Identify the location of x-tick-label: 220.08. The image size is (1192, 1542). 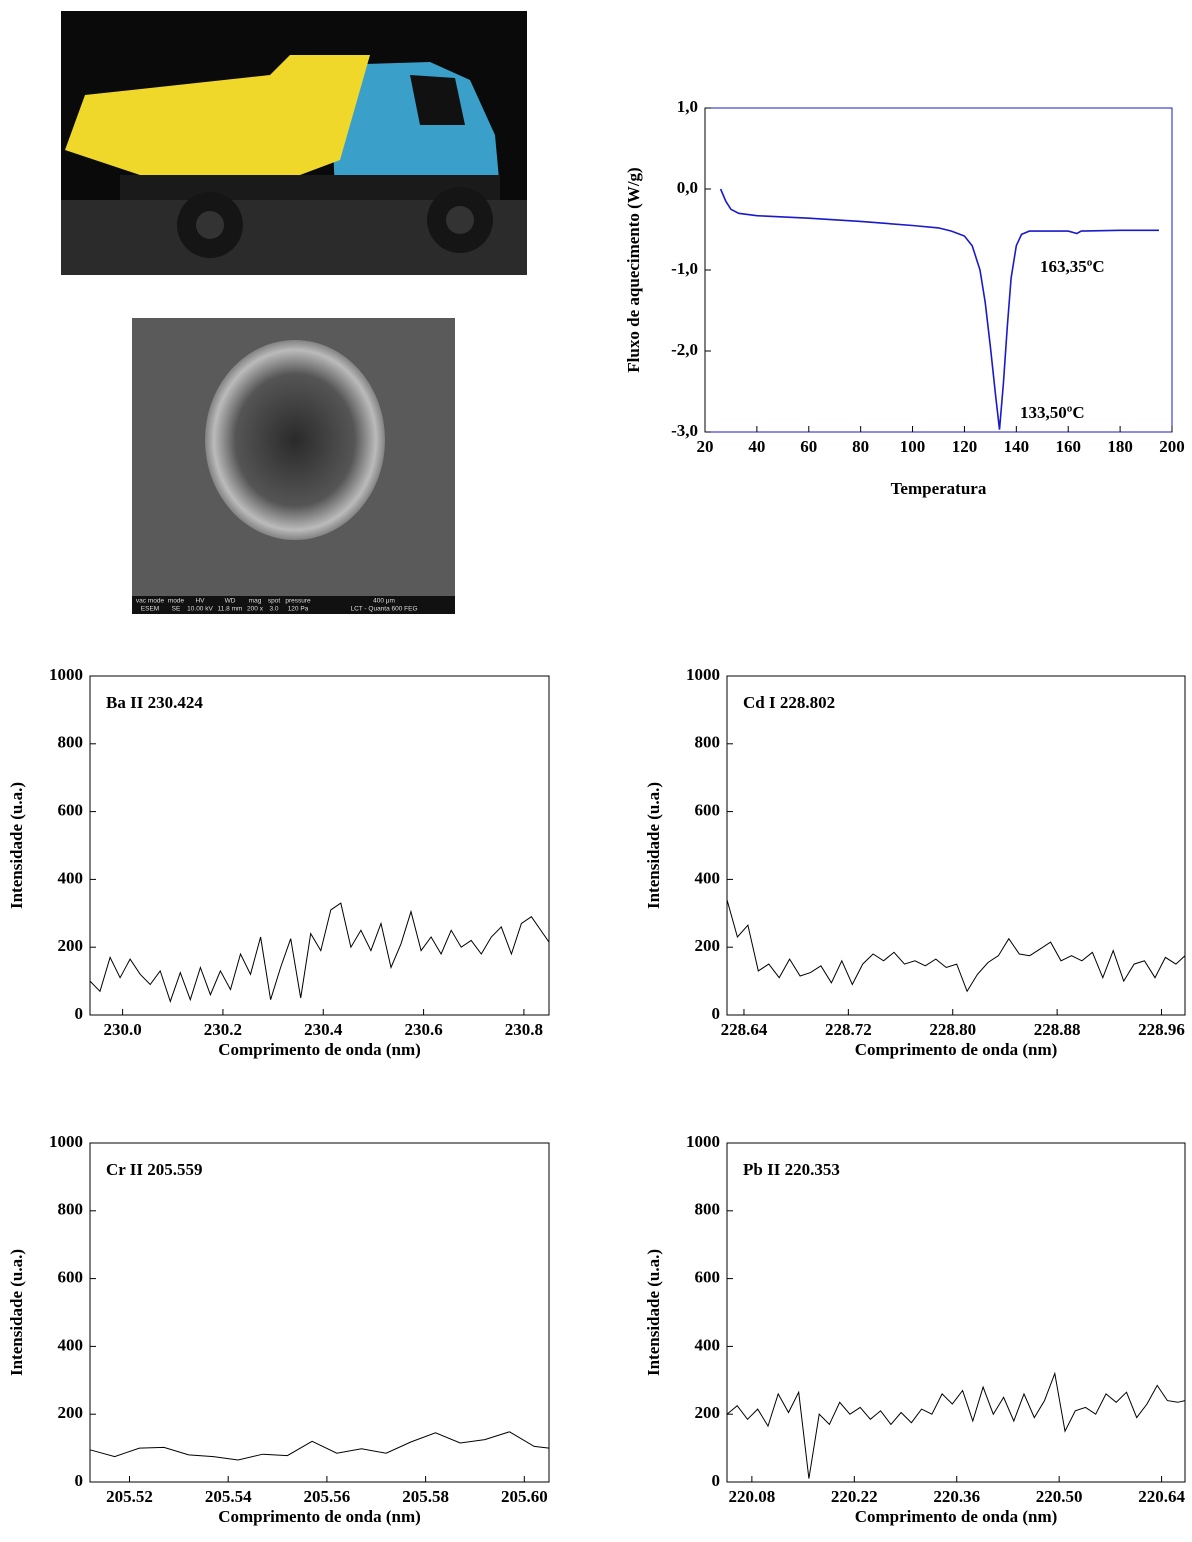
(752, 1496).